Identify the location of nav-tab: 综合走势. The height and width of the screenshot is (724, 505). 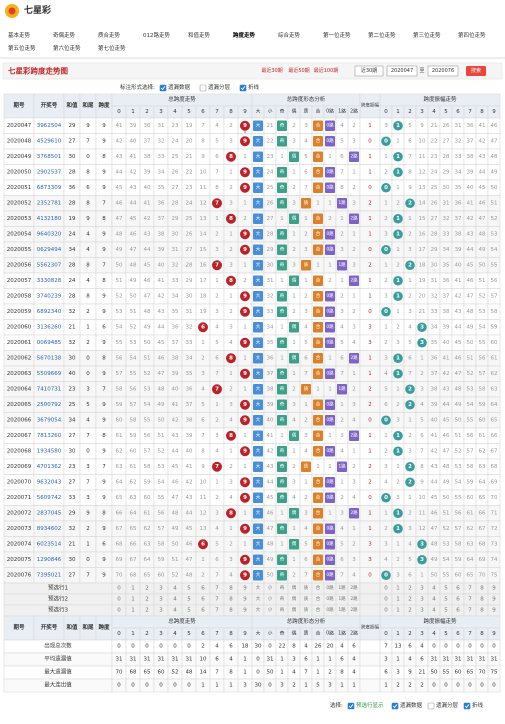
(289, 35).